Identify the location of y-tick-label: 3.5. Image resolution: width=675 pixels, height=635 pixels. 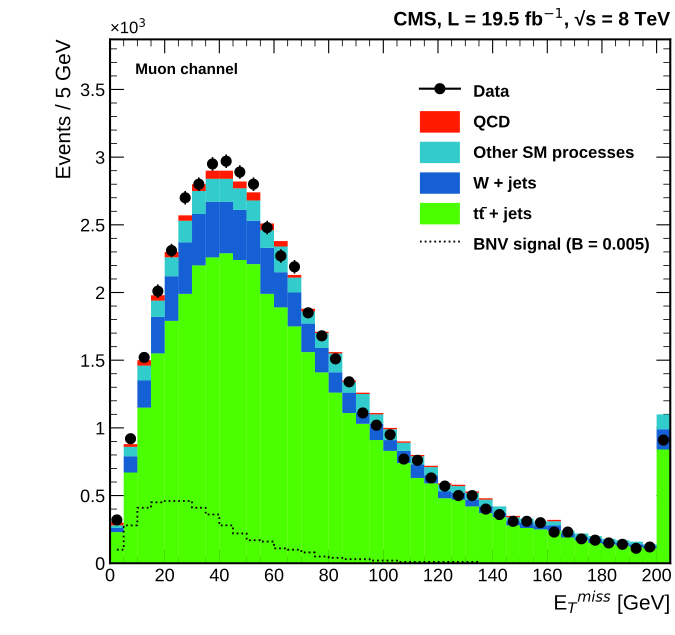
(92, 89).